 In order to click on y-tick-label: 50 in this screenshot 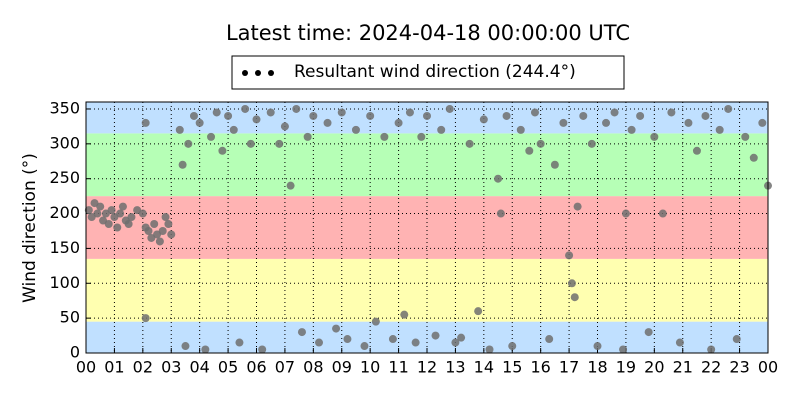, I will do `click(70, 317)`.